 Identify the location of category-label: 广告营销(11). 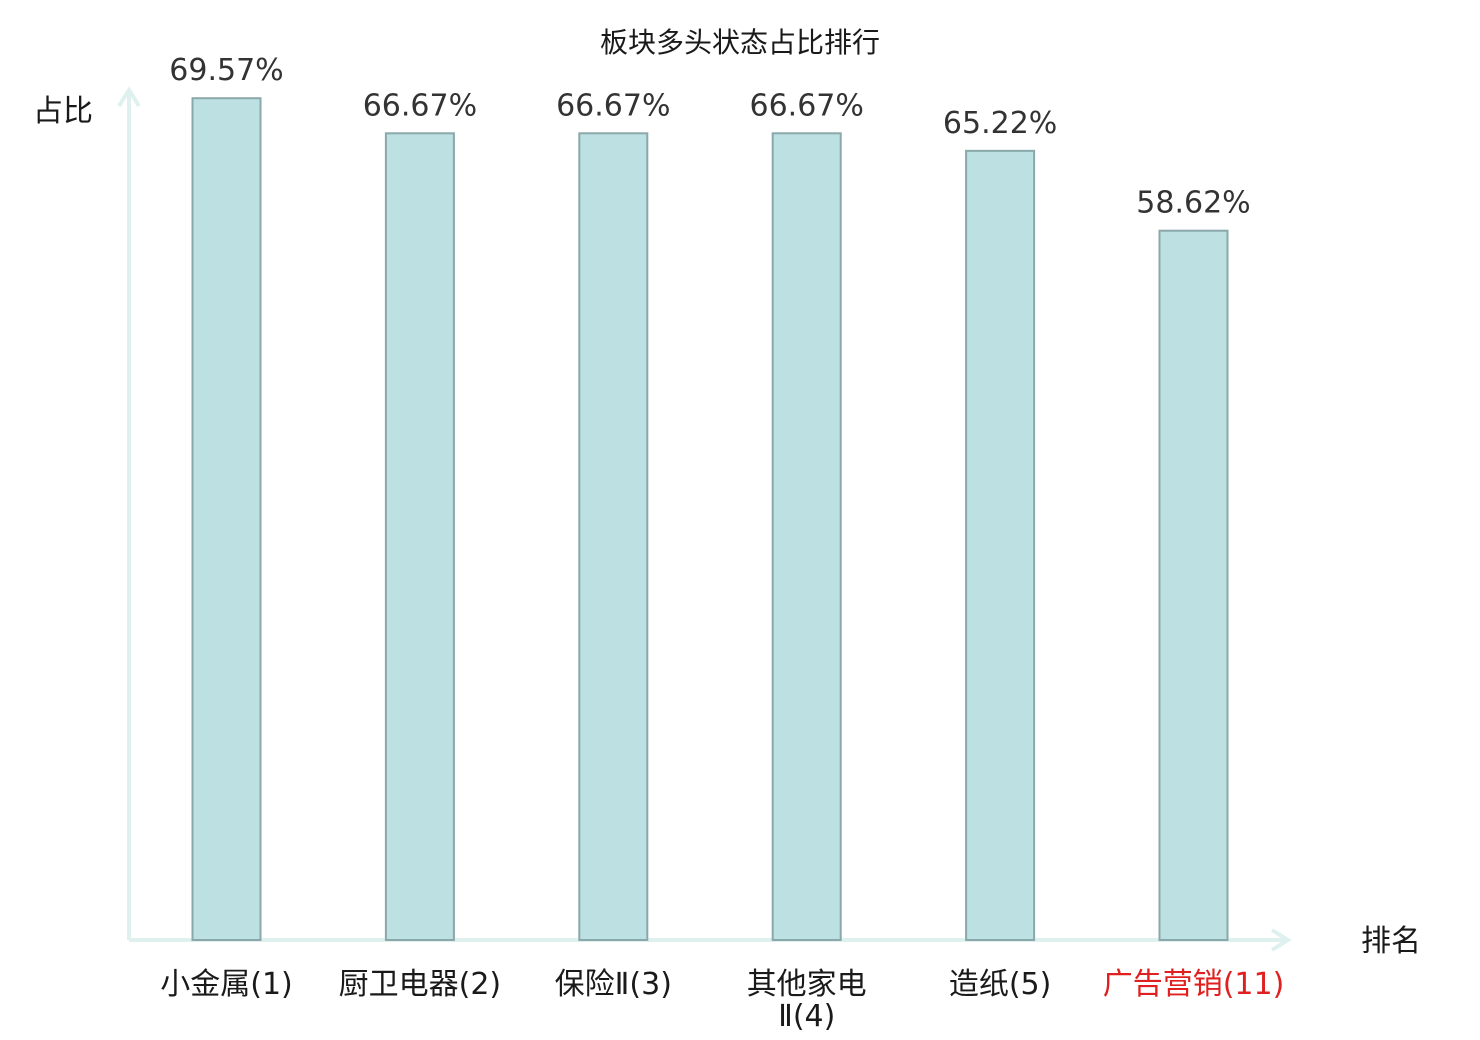
(1194, 984).